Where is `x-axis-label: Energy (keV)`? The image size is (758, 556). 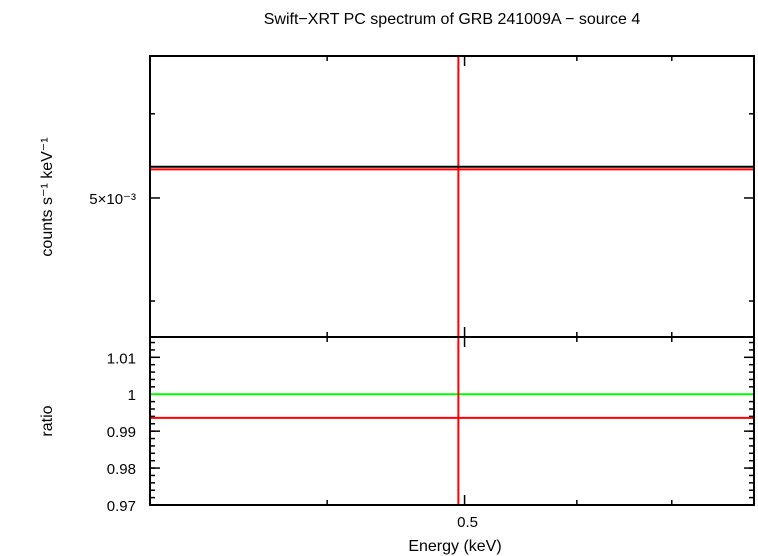
x-axis-label: Energy (keV) is located at coordinates (454, 546).